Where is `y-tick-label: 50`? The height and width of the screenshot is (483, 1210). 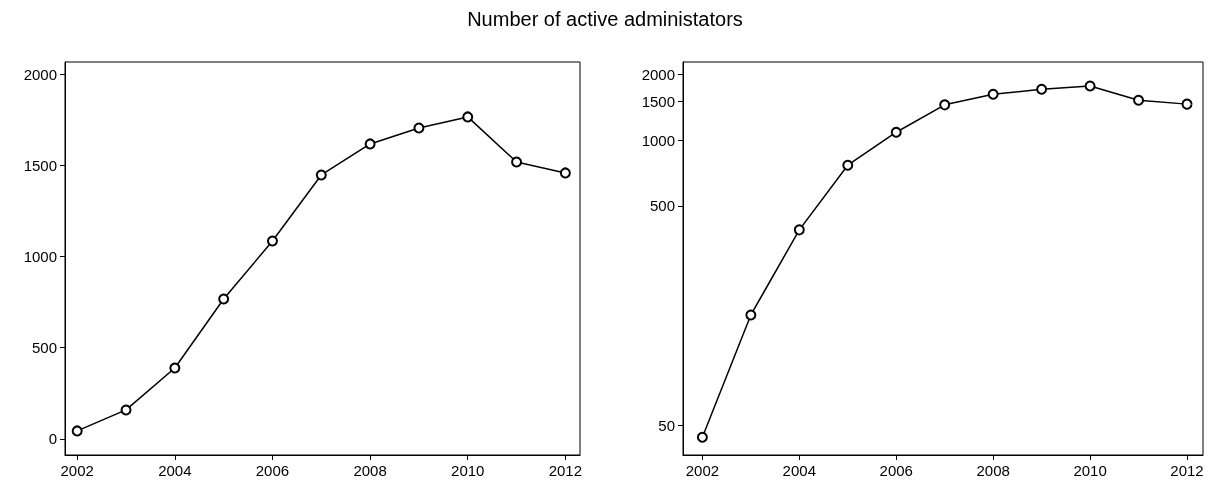
y-tick-label: 50 is located at coordinates (666, 425).